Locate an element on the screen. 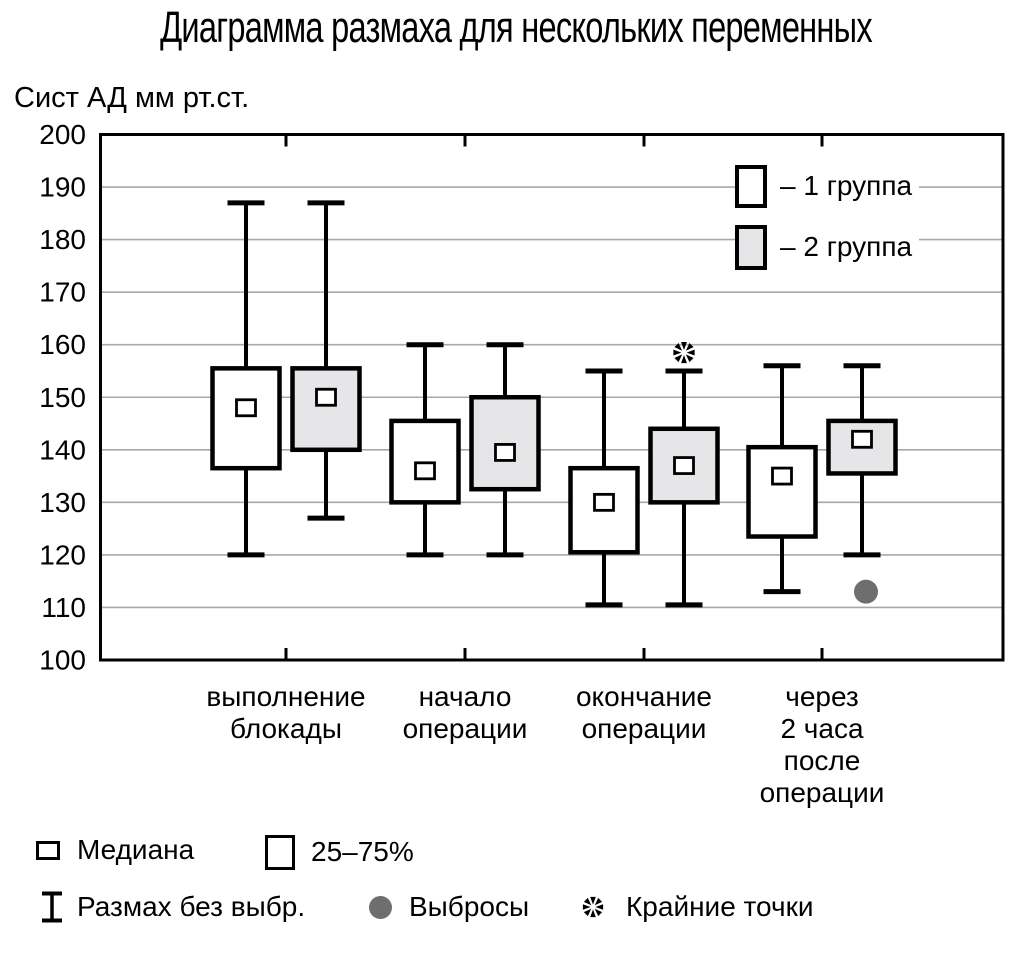  y-tick-label-110: 110 is located at coordinates (63, 607).